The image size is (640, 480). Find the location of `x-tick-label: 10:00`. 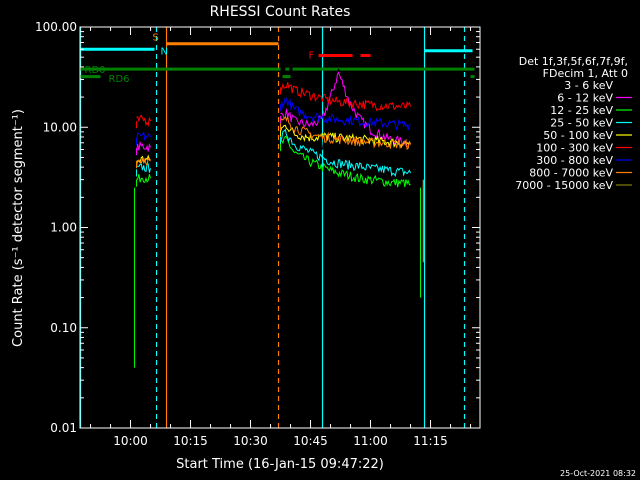

x-tick-label: 10:00 is located at coordinates (130, 441).